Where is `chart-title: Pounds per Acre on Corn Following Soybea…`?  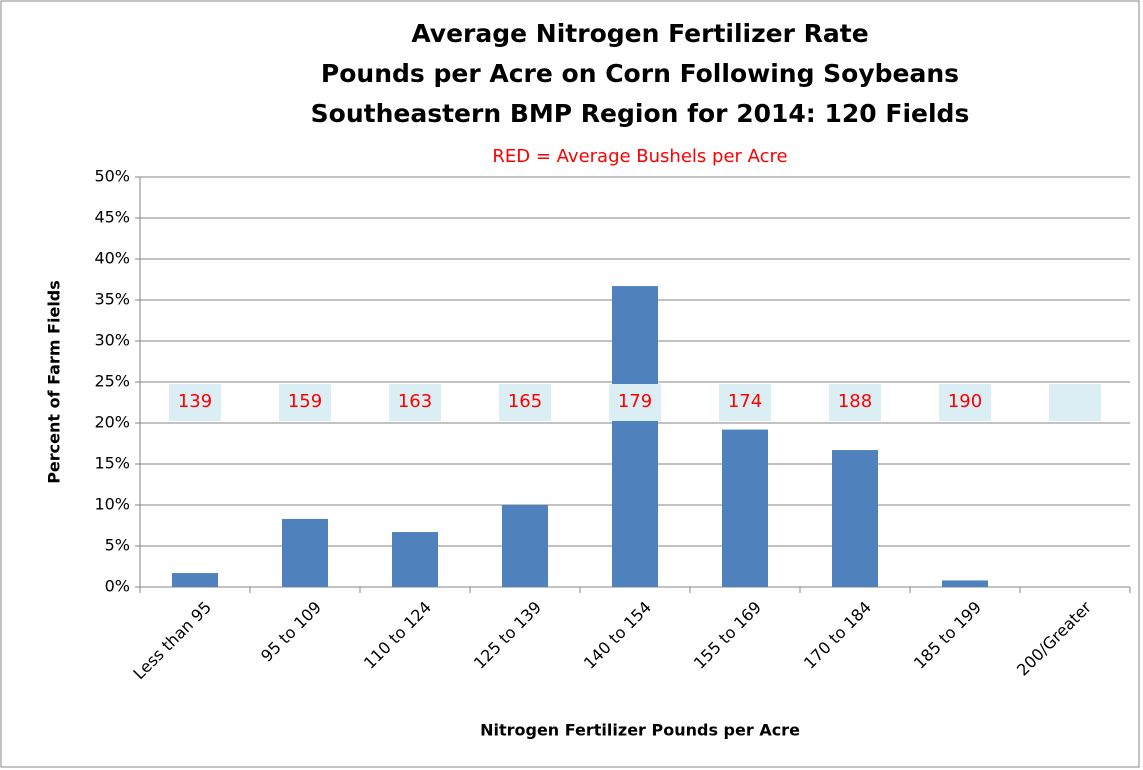 chart-title: Pounds per Acre on Corn Following Soybea… is located at coordinates (640, 73).